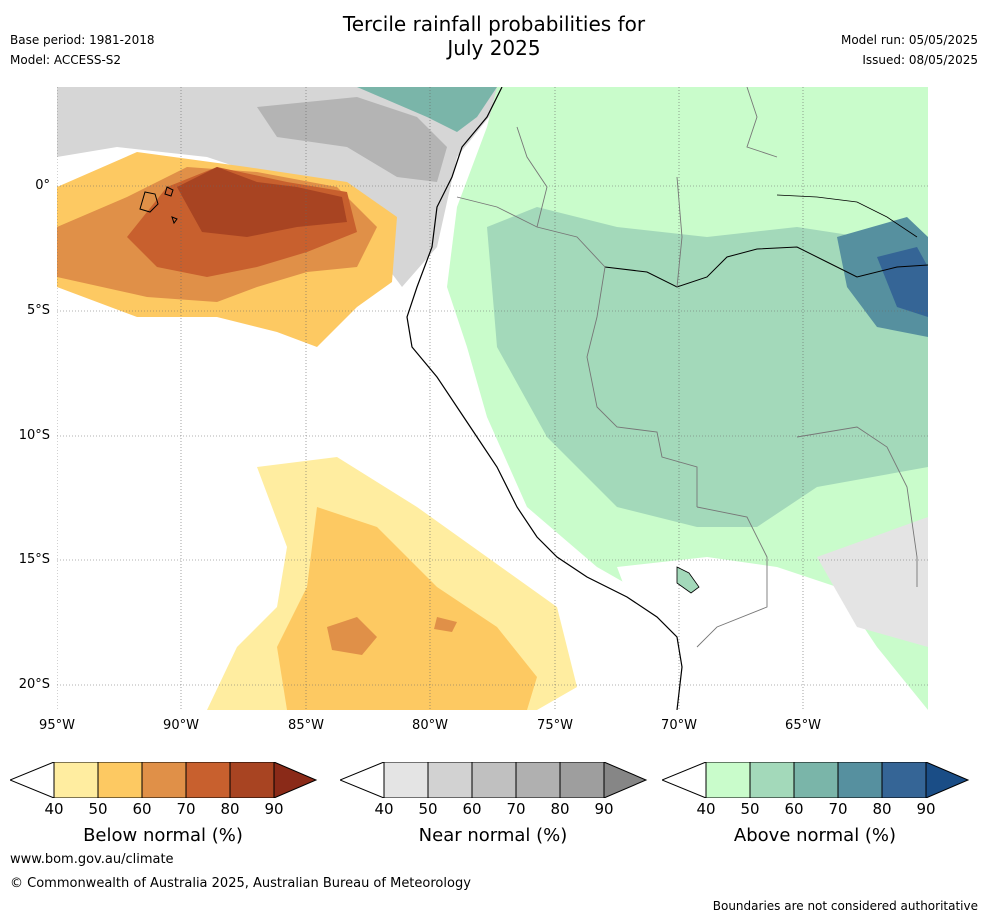 This screenshot has width=988, height=919. What do you see at coordinates (163, 835) in the screenshot?
I see `colorbar-below-label: Below normal (%)` at bounding box center [163, 835].